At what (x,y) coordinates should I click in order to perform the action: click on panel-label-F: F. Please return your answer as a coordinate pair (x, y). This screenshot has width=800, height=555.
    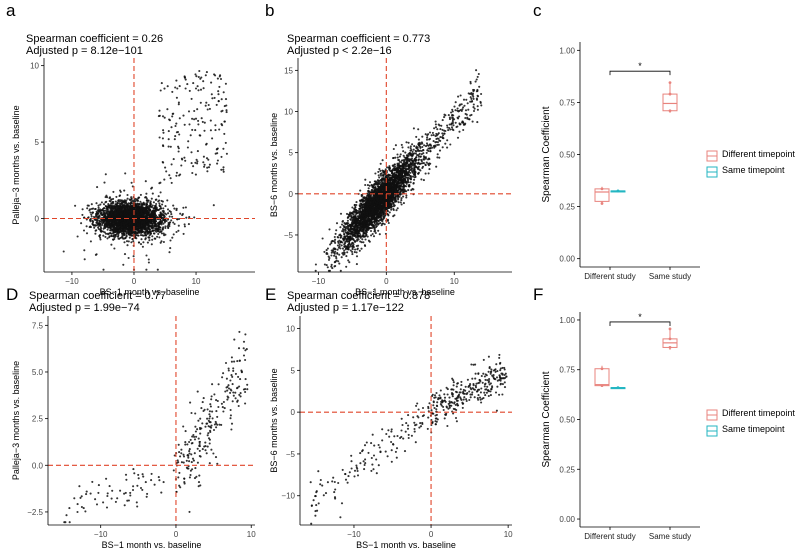
    Looking at the image, I should click on (538, 294).